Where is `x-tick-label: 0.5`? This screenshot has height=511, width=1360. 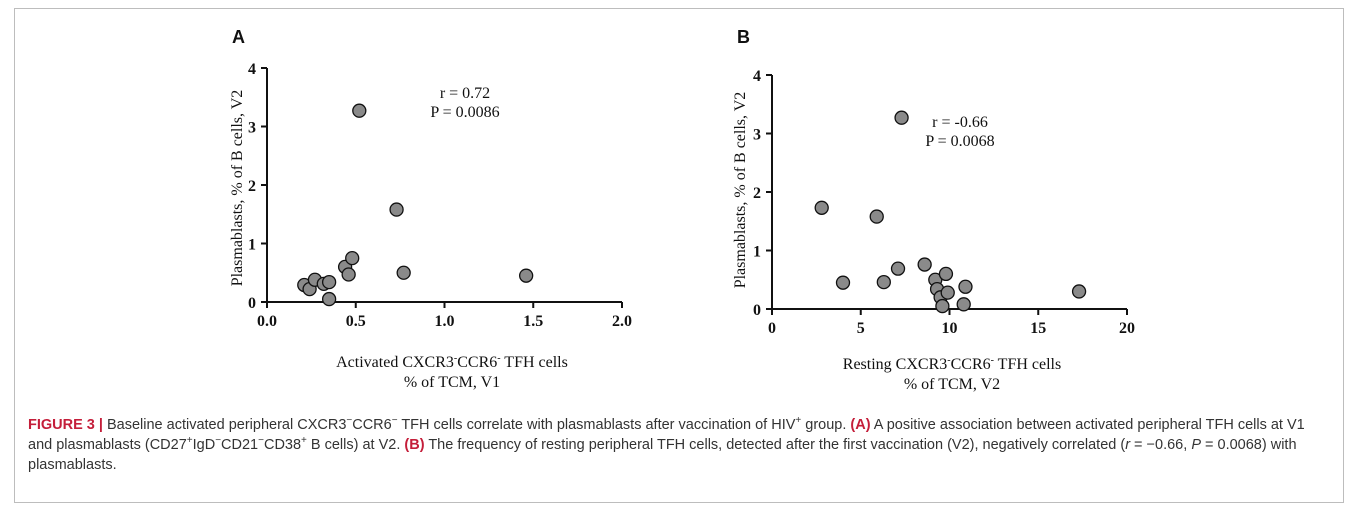
x-tick-label: 0.5 is located at coordinates (356, 321).